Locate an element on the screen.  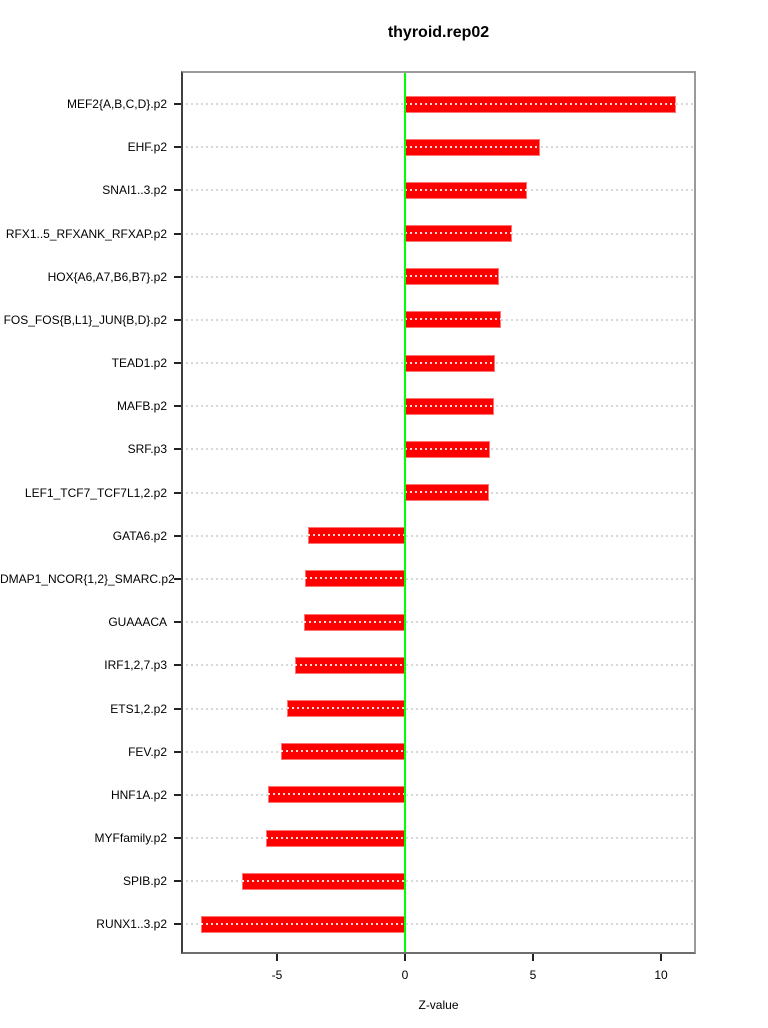
category-label: DMAP1_NCOR{1,2}_SMARC.p2 is located at coordinates (87, 578).